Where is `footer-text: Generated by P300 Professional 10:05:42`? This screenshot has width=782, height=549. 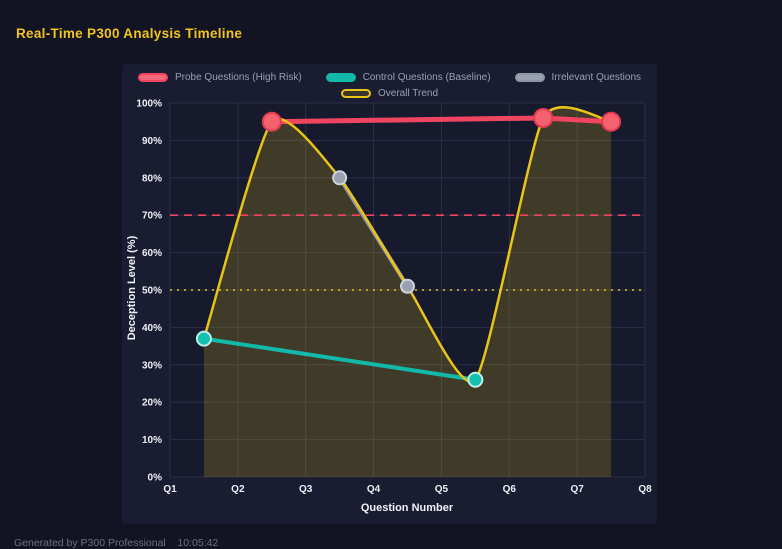
footer-text: Generated by P300 Professional 10:05:42 is located at coordinates (116, 543).